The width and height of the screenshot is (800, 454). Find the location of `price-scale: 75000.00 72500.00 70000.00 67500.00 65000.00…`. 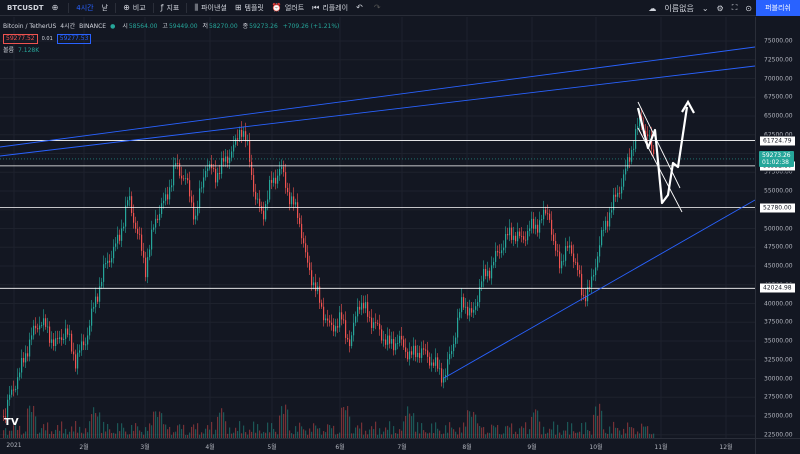

price-scale: 75000.00 72500.00 70000.00 67500.00 65000.00… is located at coordinates (777, 227).